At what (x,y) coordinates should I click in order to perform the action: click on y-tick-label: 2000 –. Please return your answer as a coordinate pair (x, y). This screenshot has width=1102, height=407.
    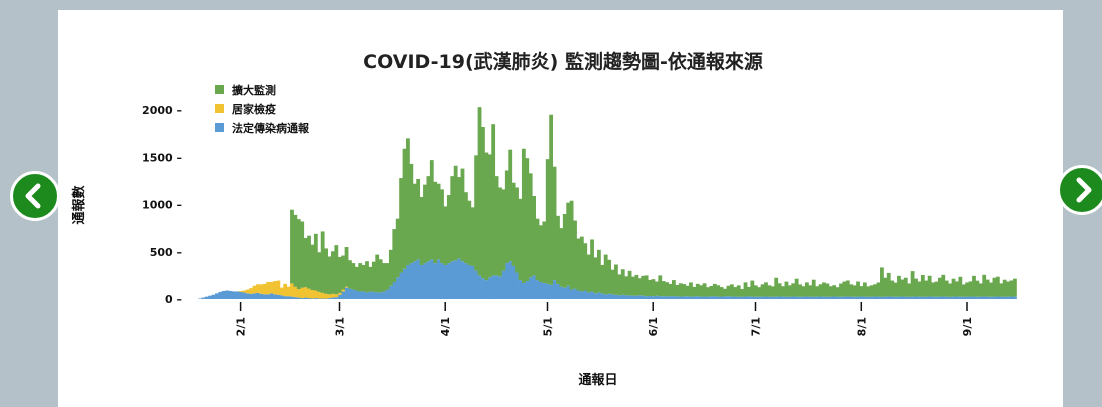
    Looking at the image, I should click on (162, 110).